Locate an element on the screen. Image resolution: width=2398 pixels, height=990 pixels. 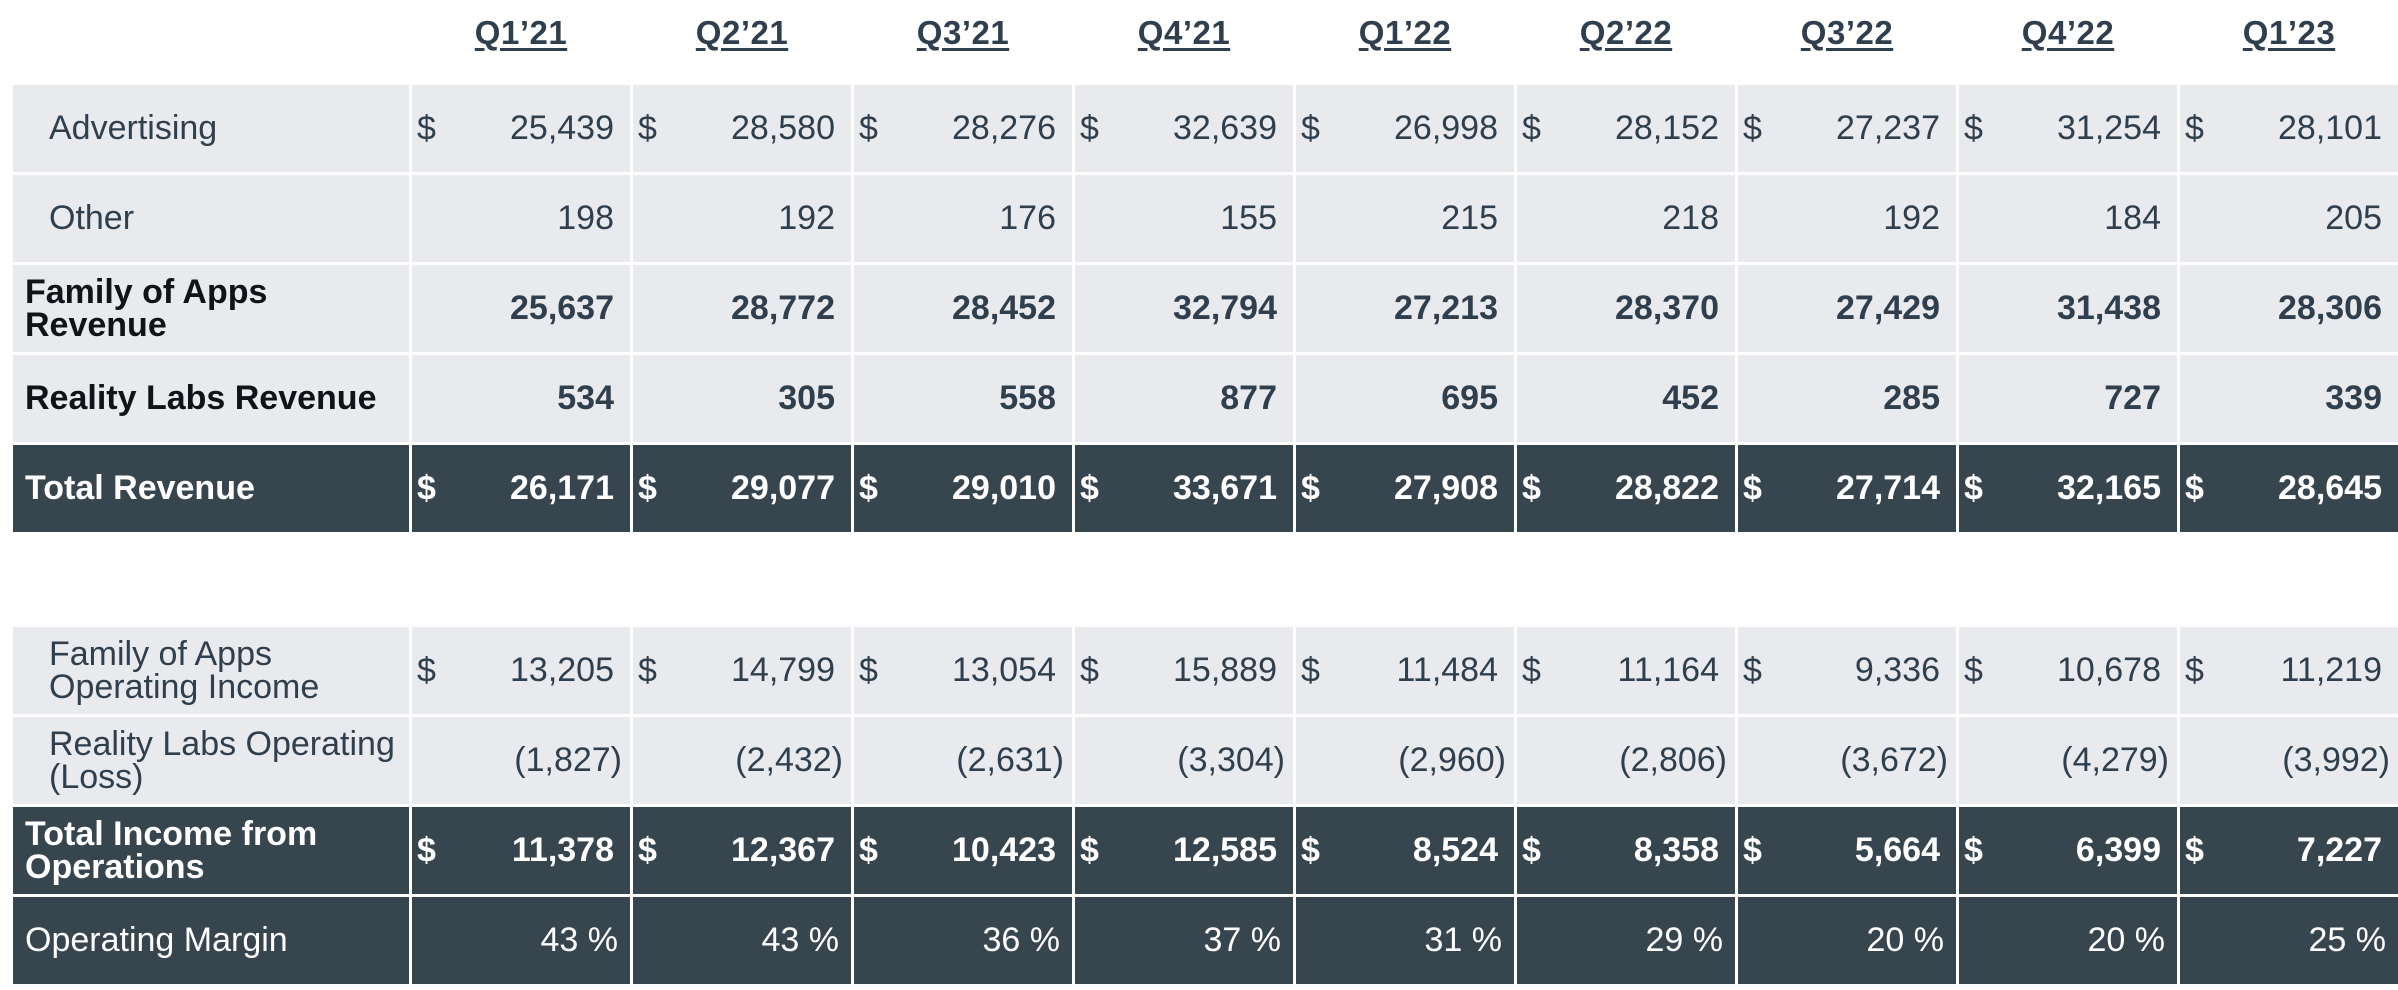
cell-value: (2,432) is located at coordinates (789, 760).